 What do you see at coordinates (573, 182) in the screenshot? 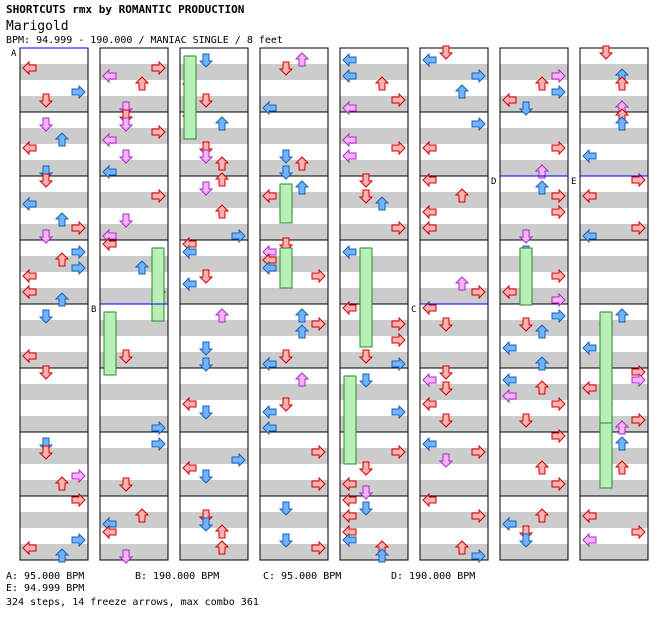
I see `section-marker: E` at bounding box center [573, 182].